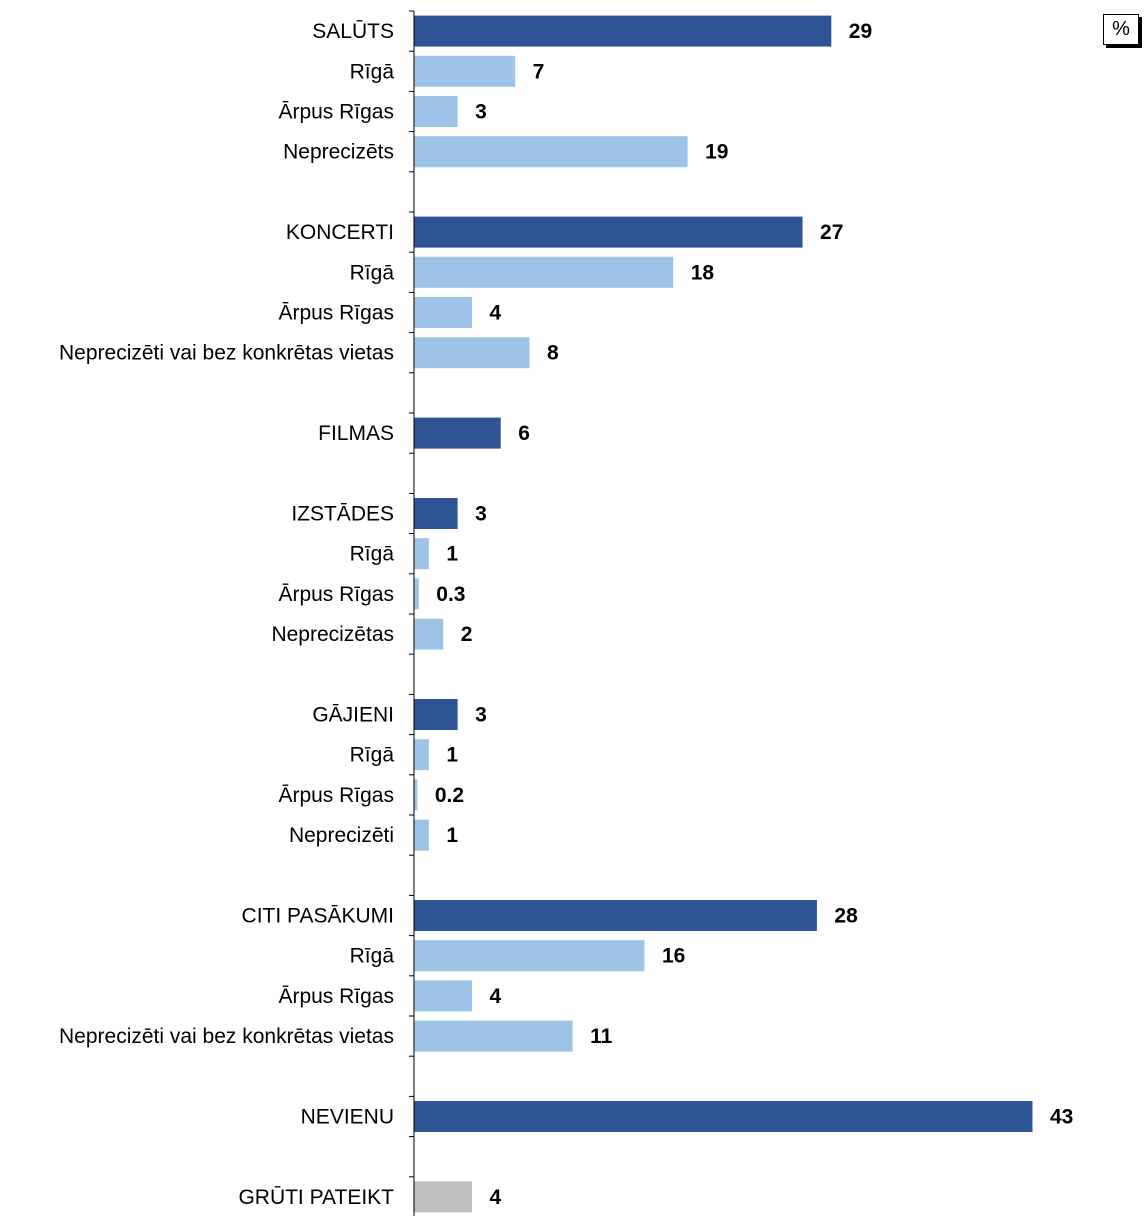  Describe the element at coordinates (846, 916) in the screenshot. I see `data-label: 28` at that location.